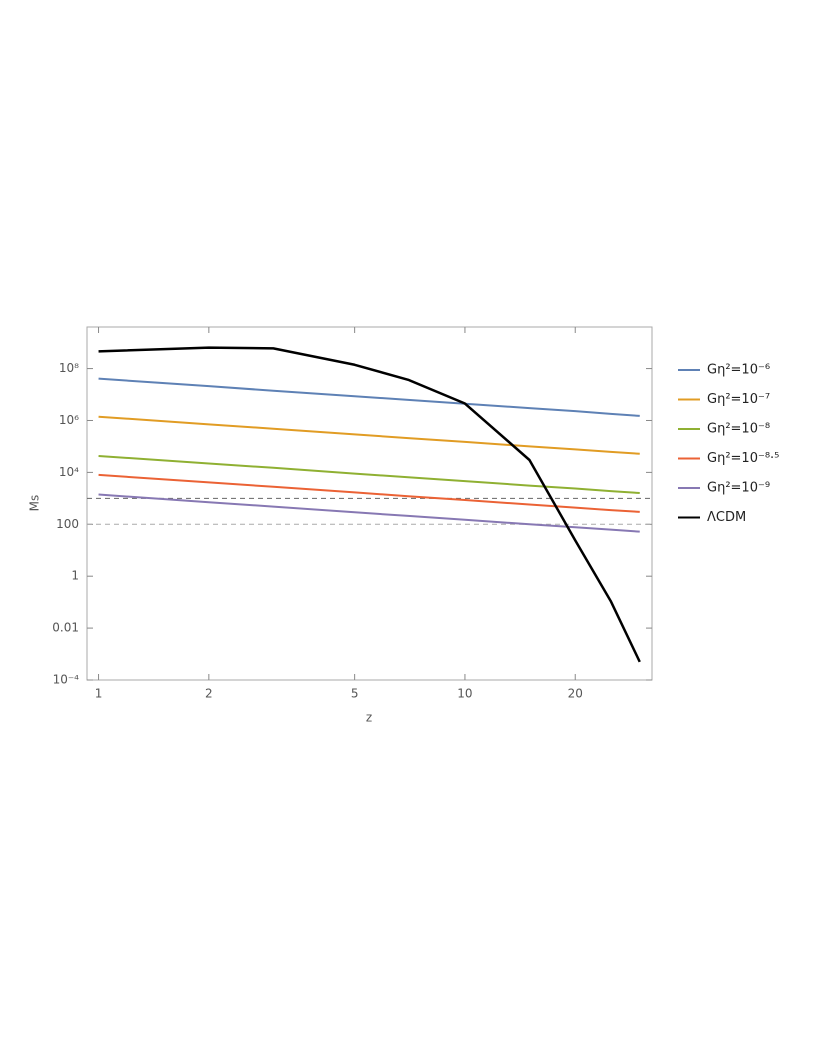  Describe the element at coordinates (67, 524) in the screenshot. I see `y-tick-label: 100` at that location.